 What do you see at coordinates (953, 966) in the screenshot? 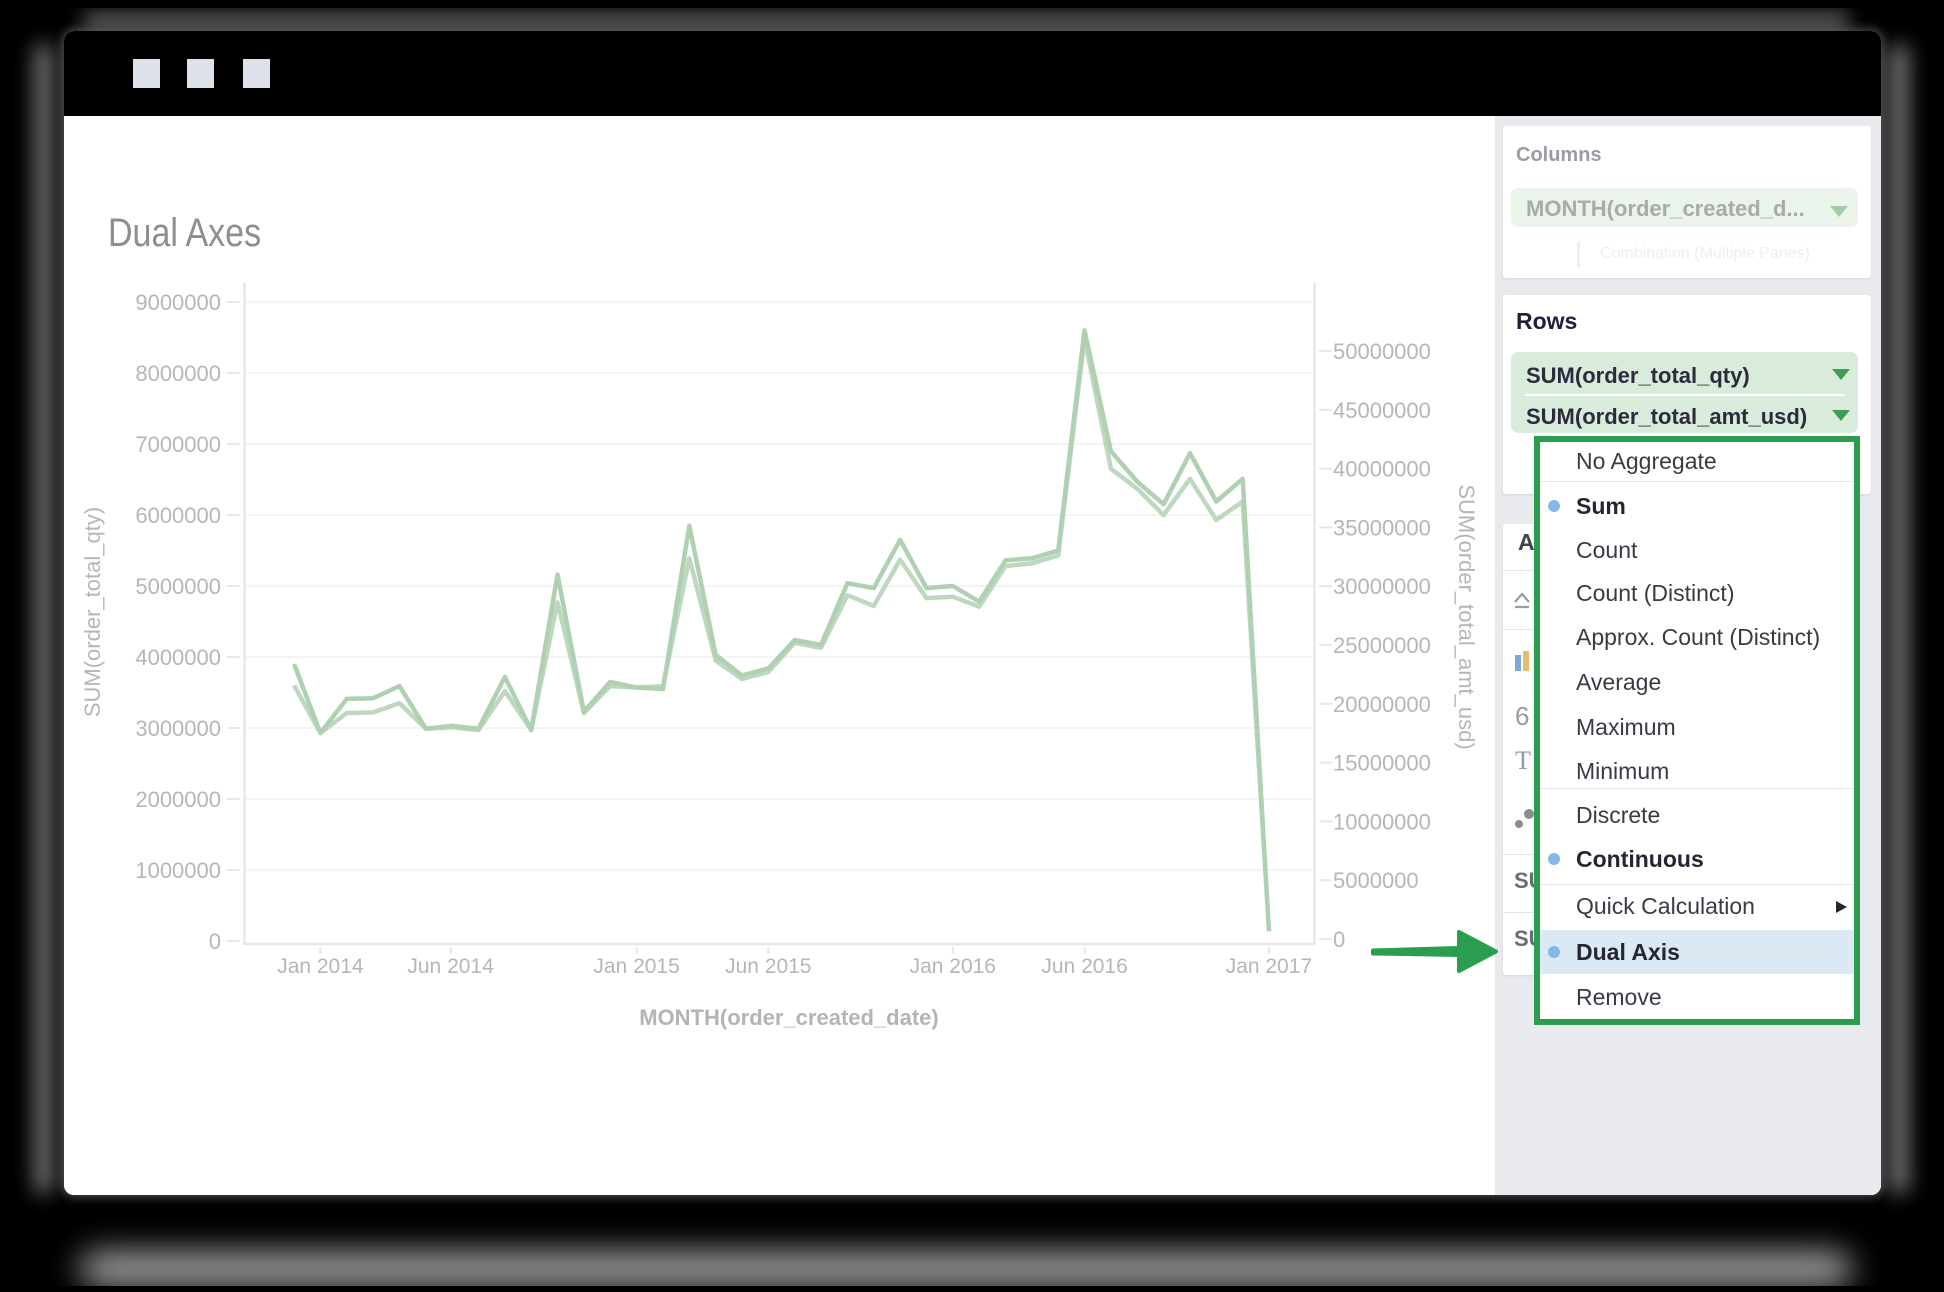
I see `svg-text: Jan 2016` at bounding box center [953, 966].